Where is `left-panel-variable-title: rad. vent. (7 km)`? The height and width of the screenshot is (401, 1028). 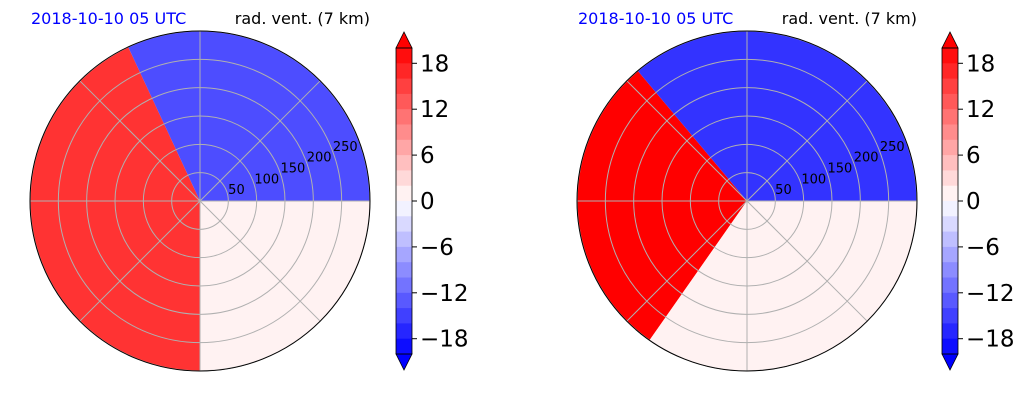
left-panel-variable-title: rad. vent. (7 km) is located at coordinates (302, 18).